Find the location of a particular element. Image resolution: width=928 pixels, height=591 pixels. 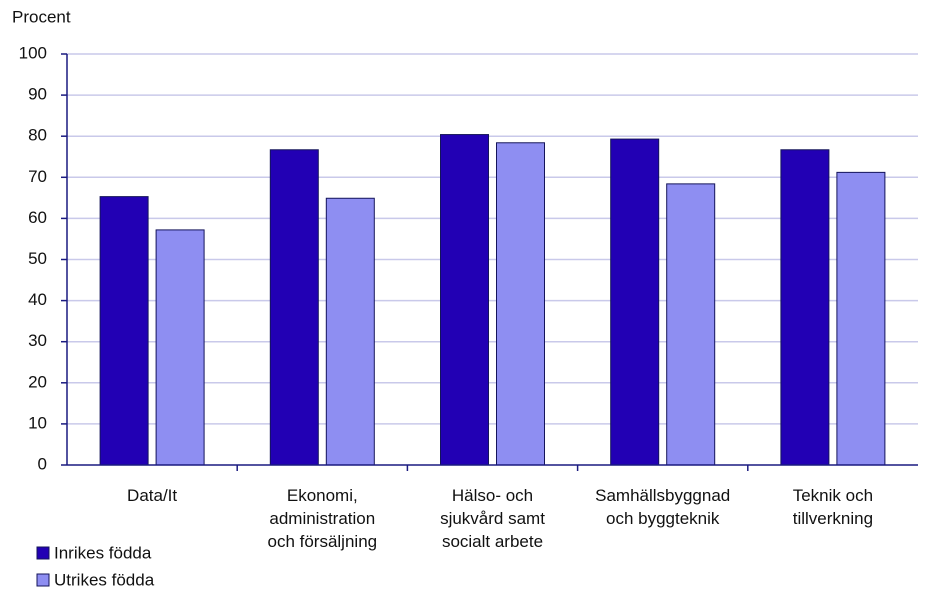

y-axis-label: Procent is located at coordinates (41, 16).